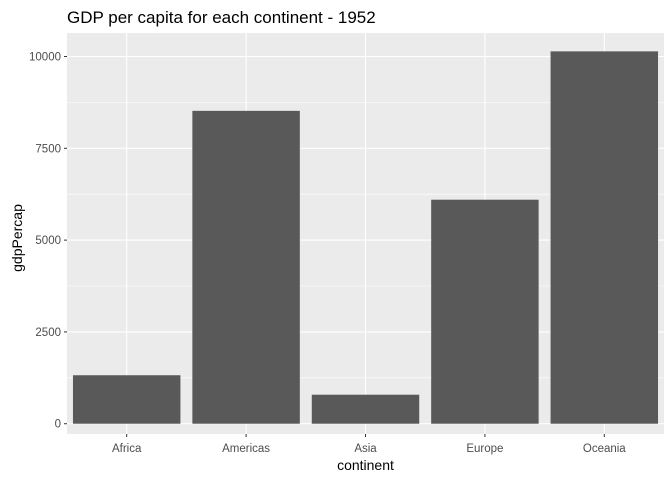 This screenshot has height=480, width=672. What do you see at coordinates (48, 333) in the screenshot?
I see `y-tick-label: 2500` at bounding box center [48, 333].